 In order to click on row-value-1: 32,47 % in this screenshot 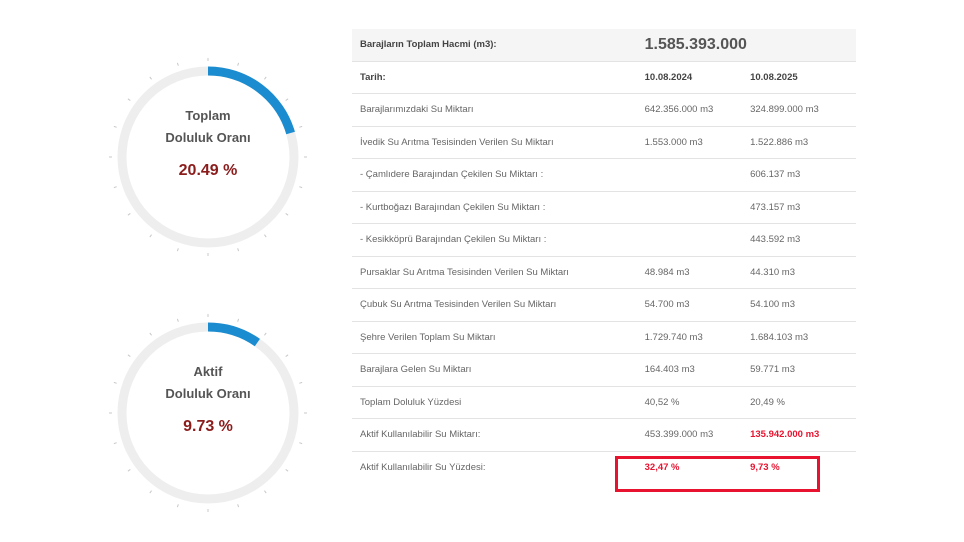, I will do `click(662, 467)`.